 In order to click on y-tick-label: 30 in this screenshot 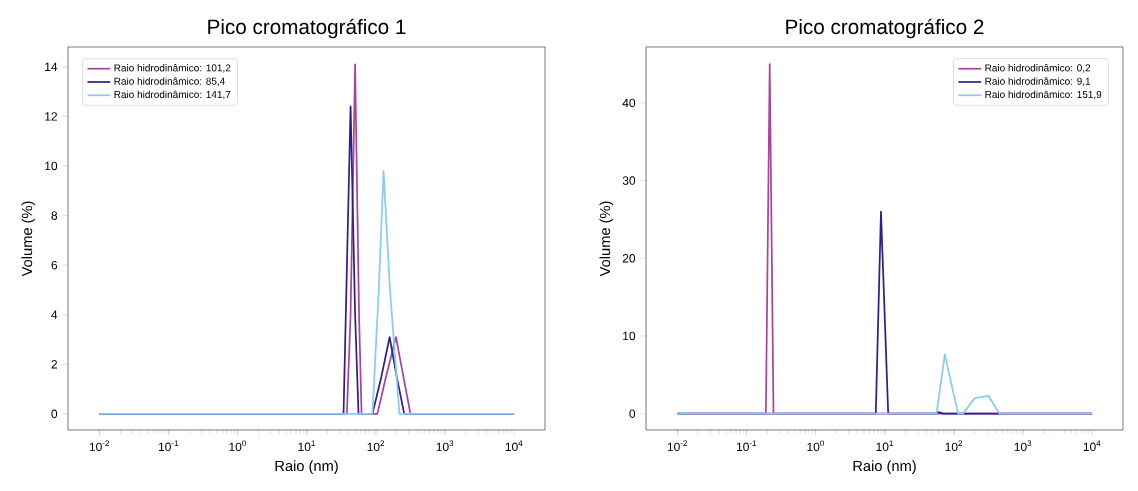, I will do `click(629, 180)`.